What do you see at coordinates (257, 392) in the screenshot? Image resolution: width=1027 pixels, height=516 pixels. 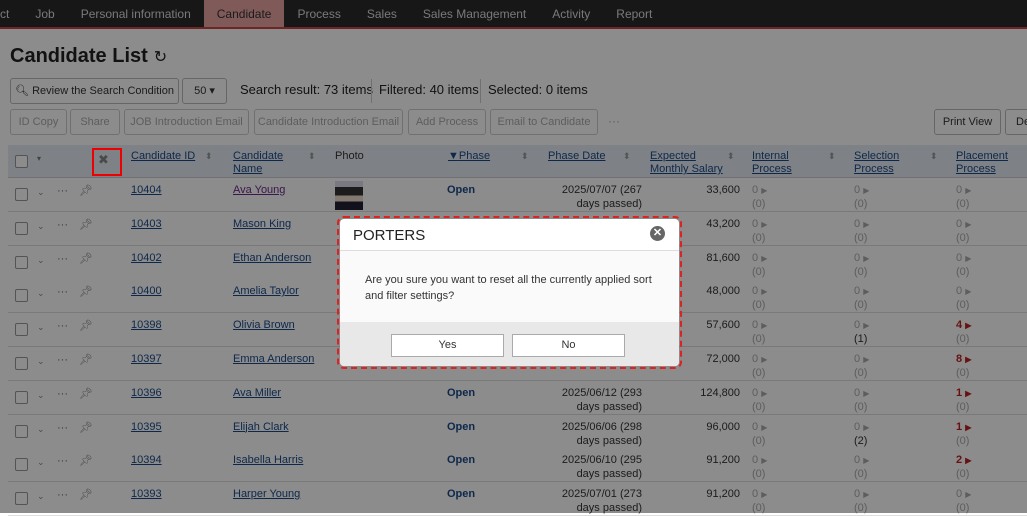 I see `candidate-name-link: Ava Miller` at bounding box center [257, 392].